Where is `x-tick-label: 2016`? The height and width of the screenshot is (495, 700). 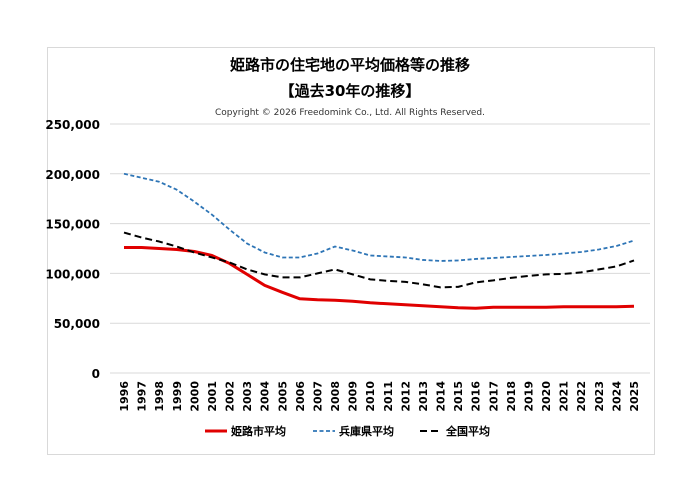
x-tick-label: 2016 is located at coordinates (476, 396).